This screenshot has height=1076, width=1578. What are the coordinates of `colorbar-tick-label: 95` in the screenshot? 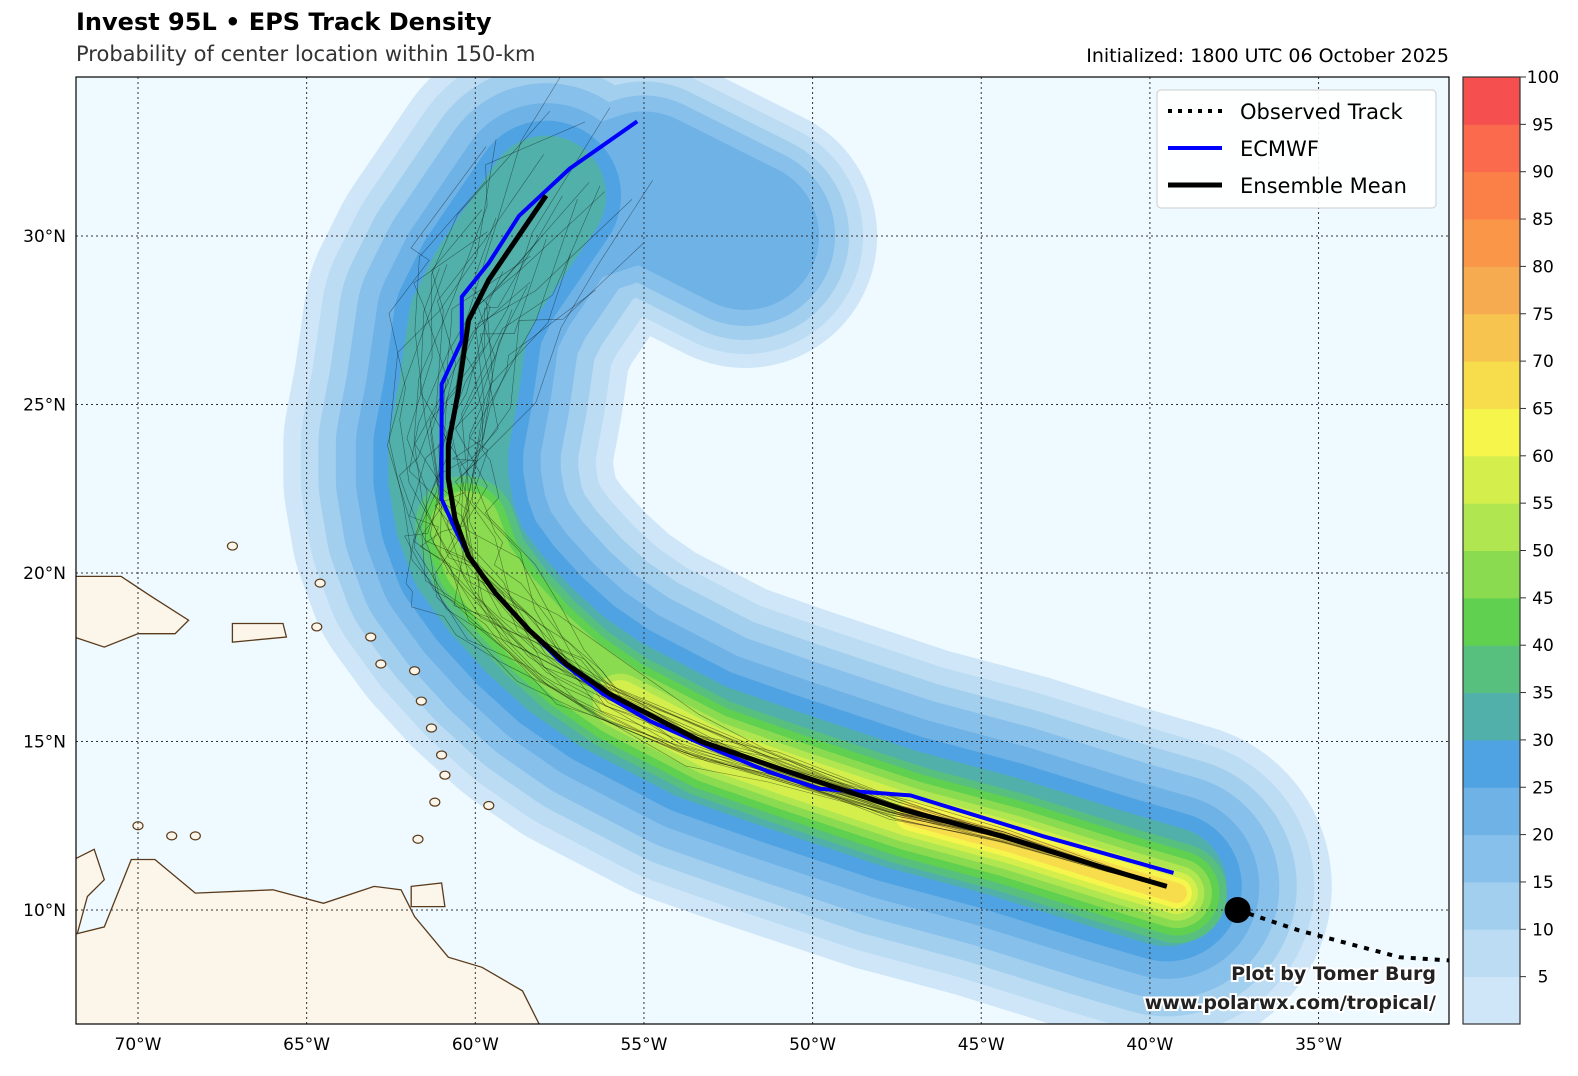 It's located at (1543, 125).